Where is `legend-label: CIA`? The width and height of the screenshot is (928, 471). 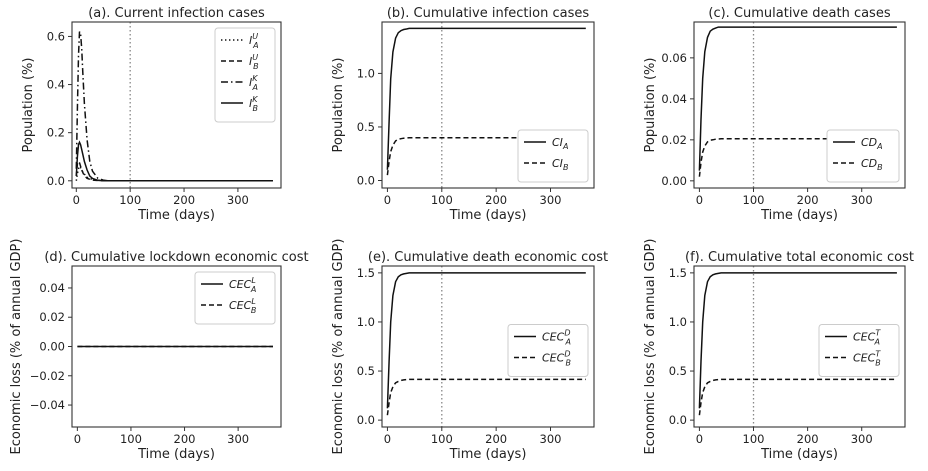
legend-label: CIA is located at coordinates (560, 143).